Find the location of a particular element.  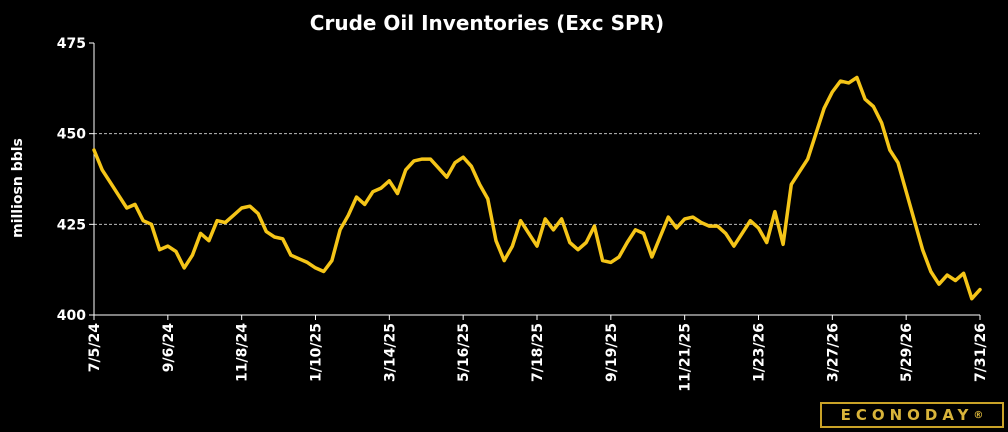

x-tick-label: 9/19/25 is located at coordinates (612, 352).